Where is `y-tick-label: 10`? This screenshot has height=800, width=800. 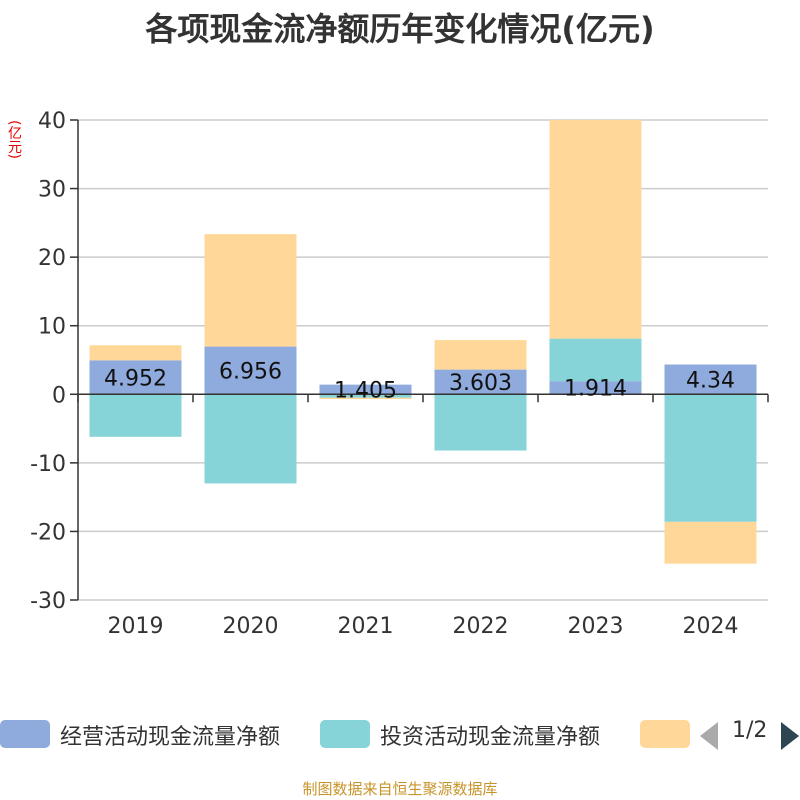 y-tick-label: 10 is located at coordinates (52, 327).